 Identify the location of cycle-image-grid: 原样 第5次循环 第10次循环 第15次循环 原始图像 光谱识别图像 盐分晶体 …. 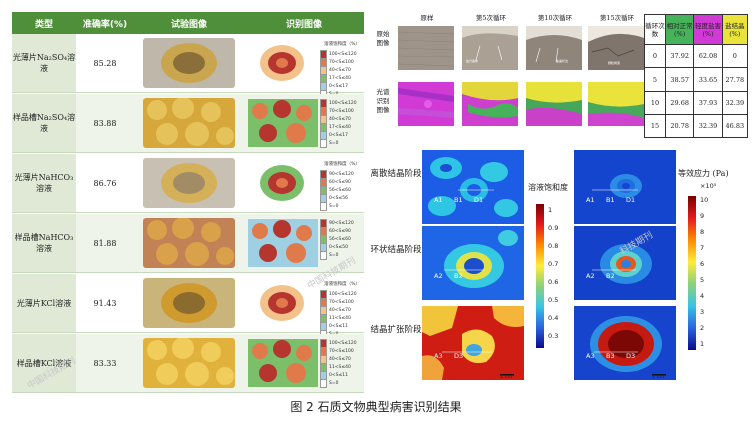
(510, 80).